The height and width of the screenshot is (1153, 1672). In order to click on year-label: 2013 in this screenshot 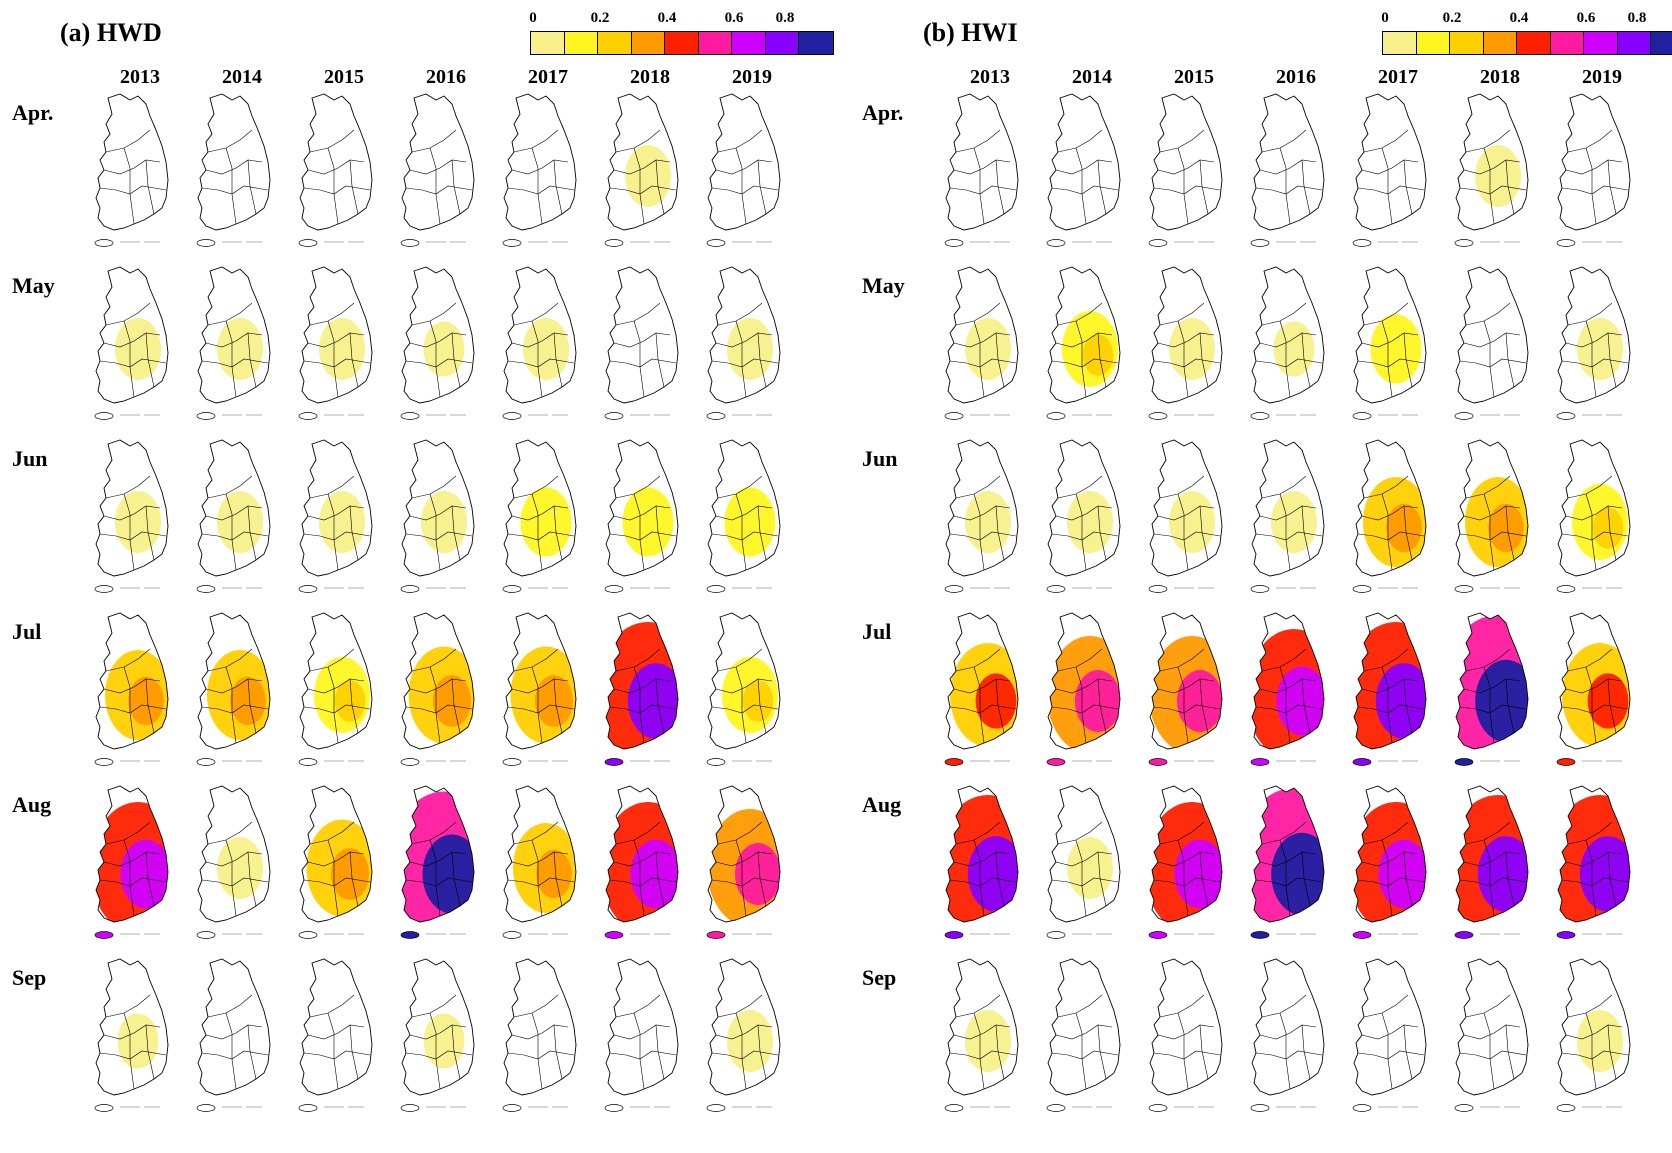, I will do `click(140, 77)`.